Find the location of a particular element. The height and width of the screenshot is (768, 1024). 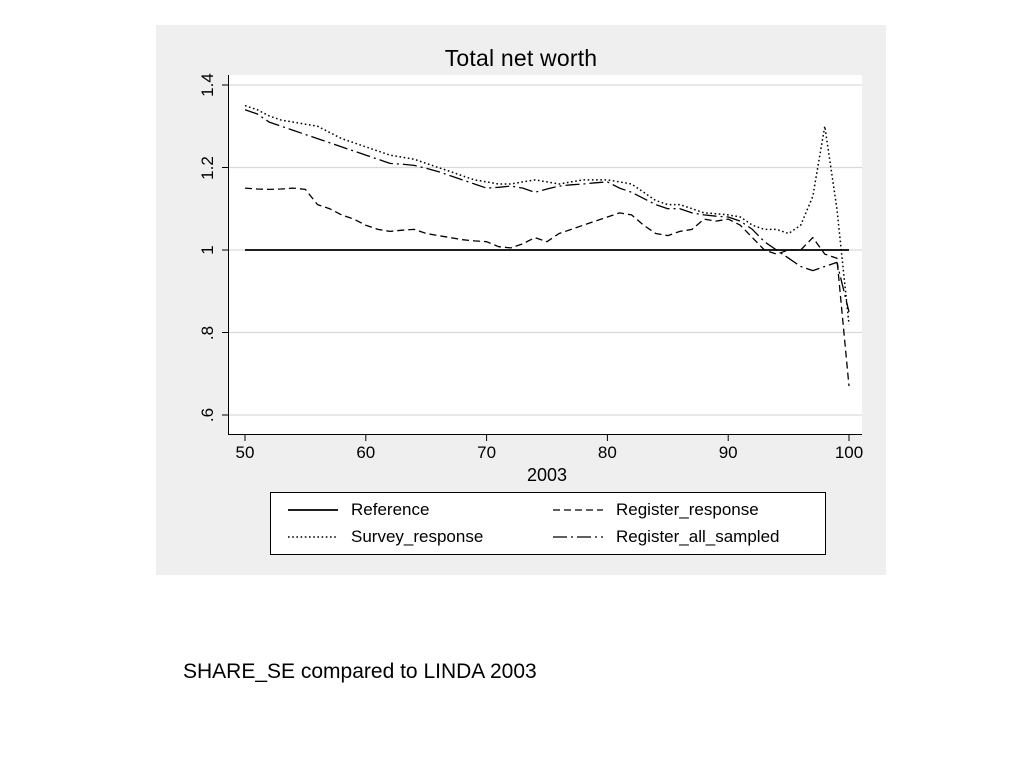

y-tick-label: 1.4 is located at coordinates (207, 85).